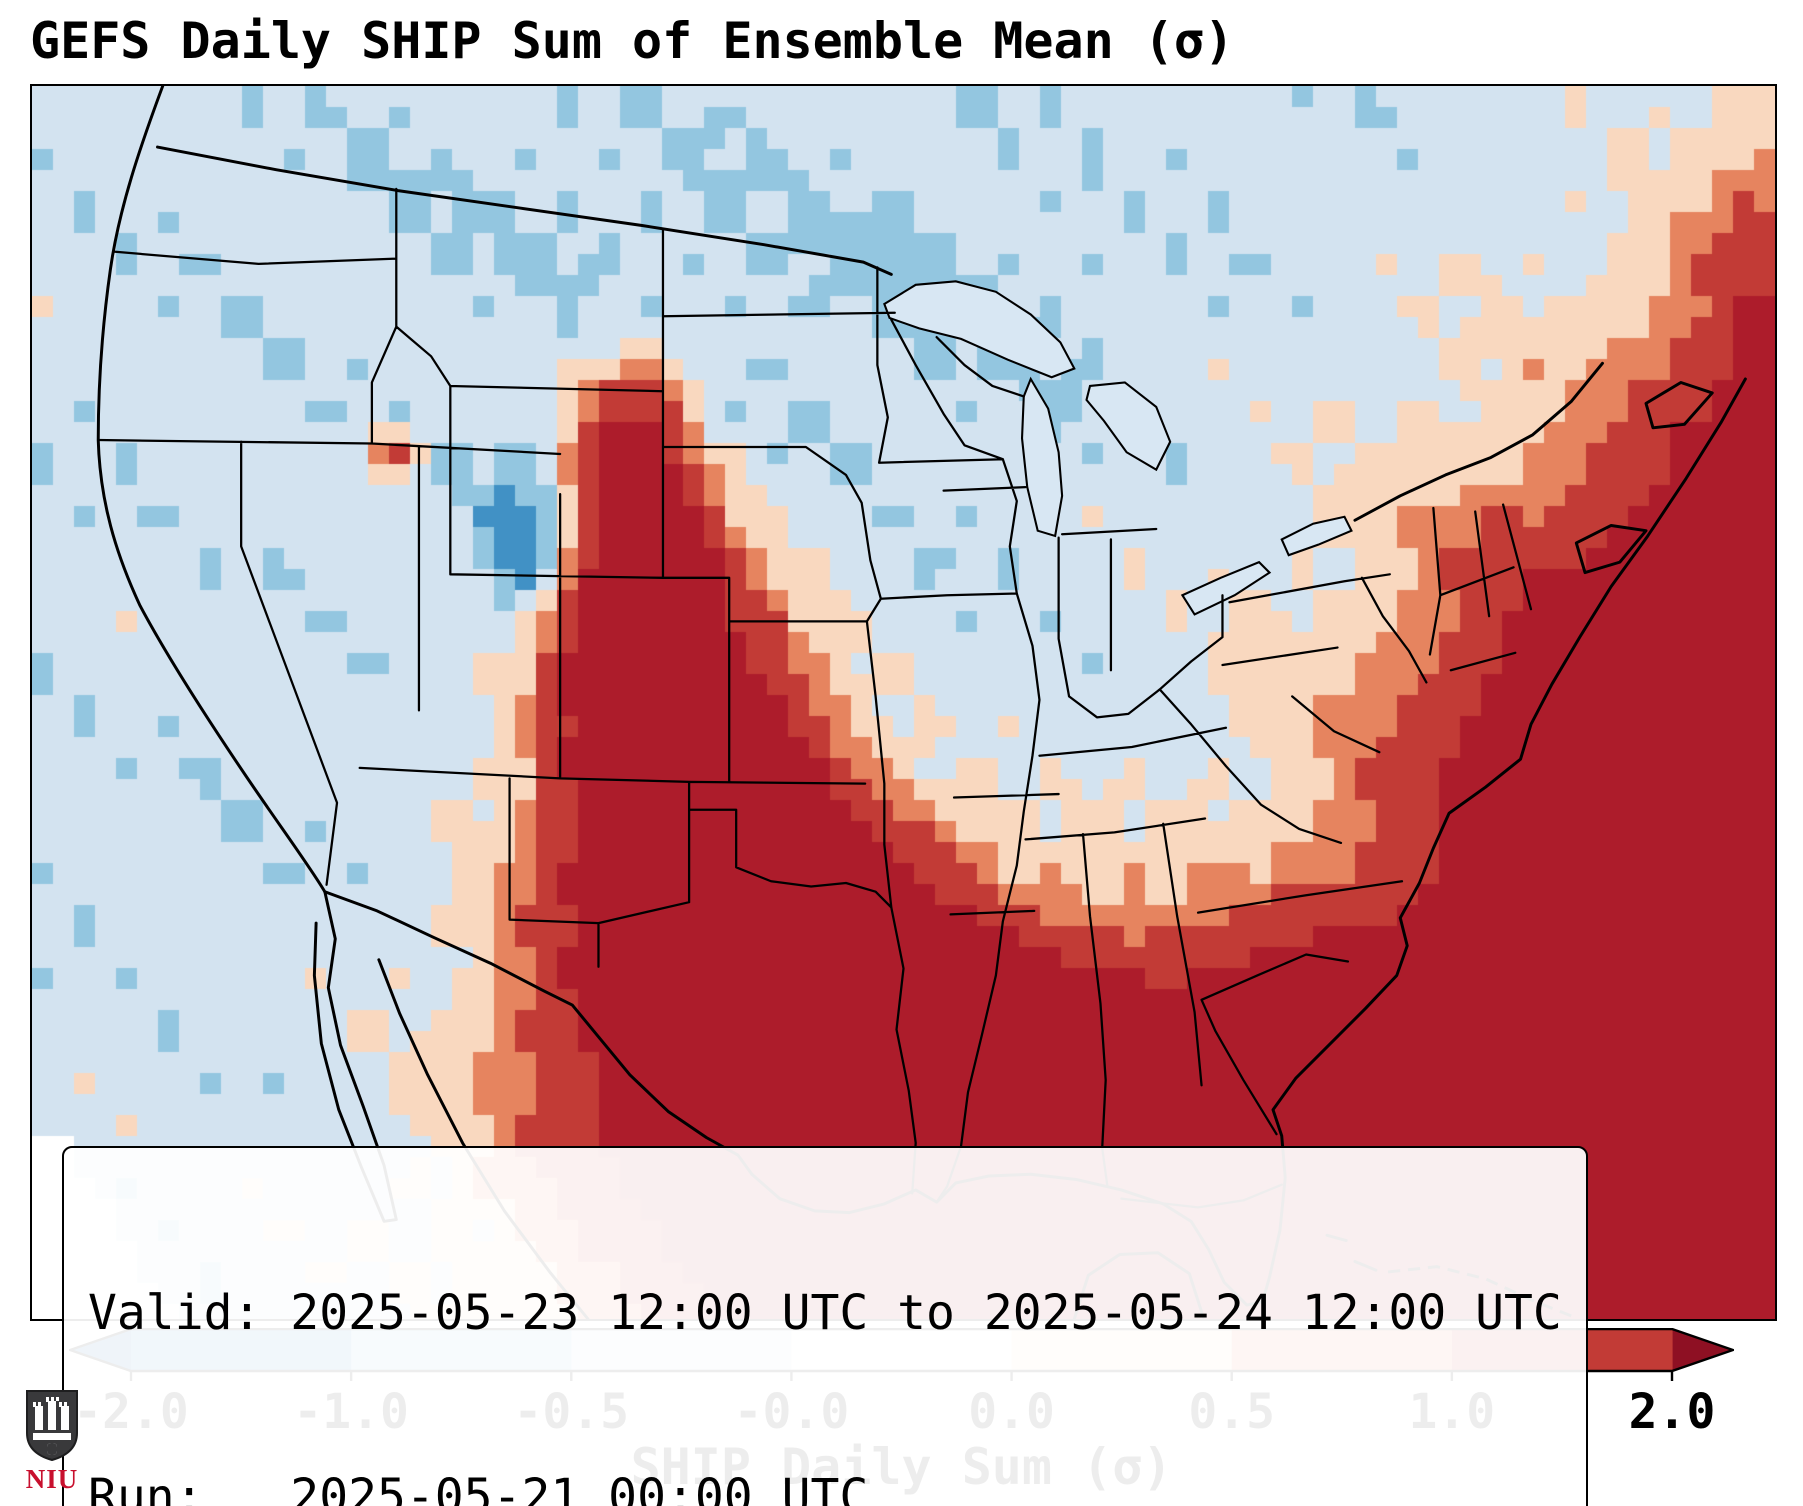  Describe the element at coordinates (1703, 1350) in the screenshot. I see `colorbar-over-arrow` at that location.